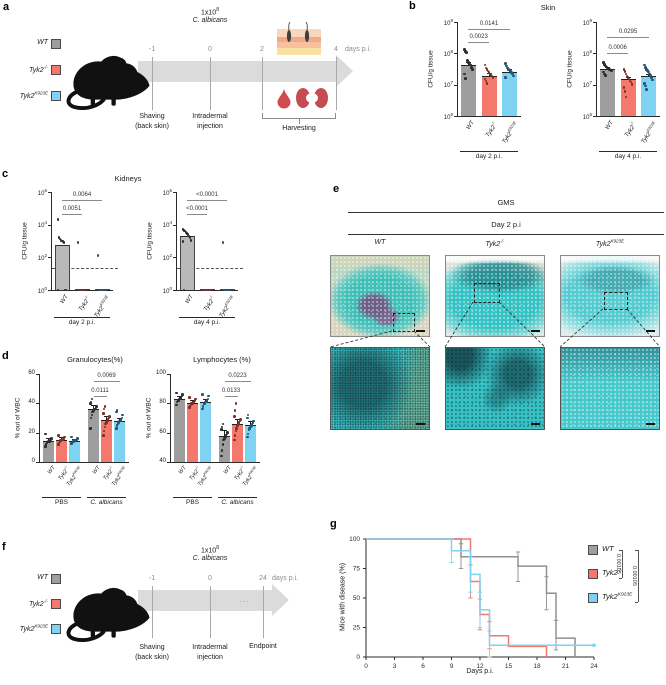 The width and height of the screenshot is (666, 685). What do you see at coordinates (31, 402) in the screenshot?
I see `y-tick-label: 40` at bounding box center [31, 402].